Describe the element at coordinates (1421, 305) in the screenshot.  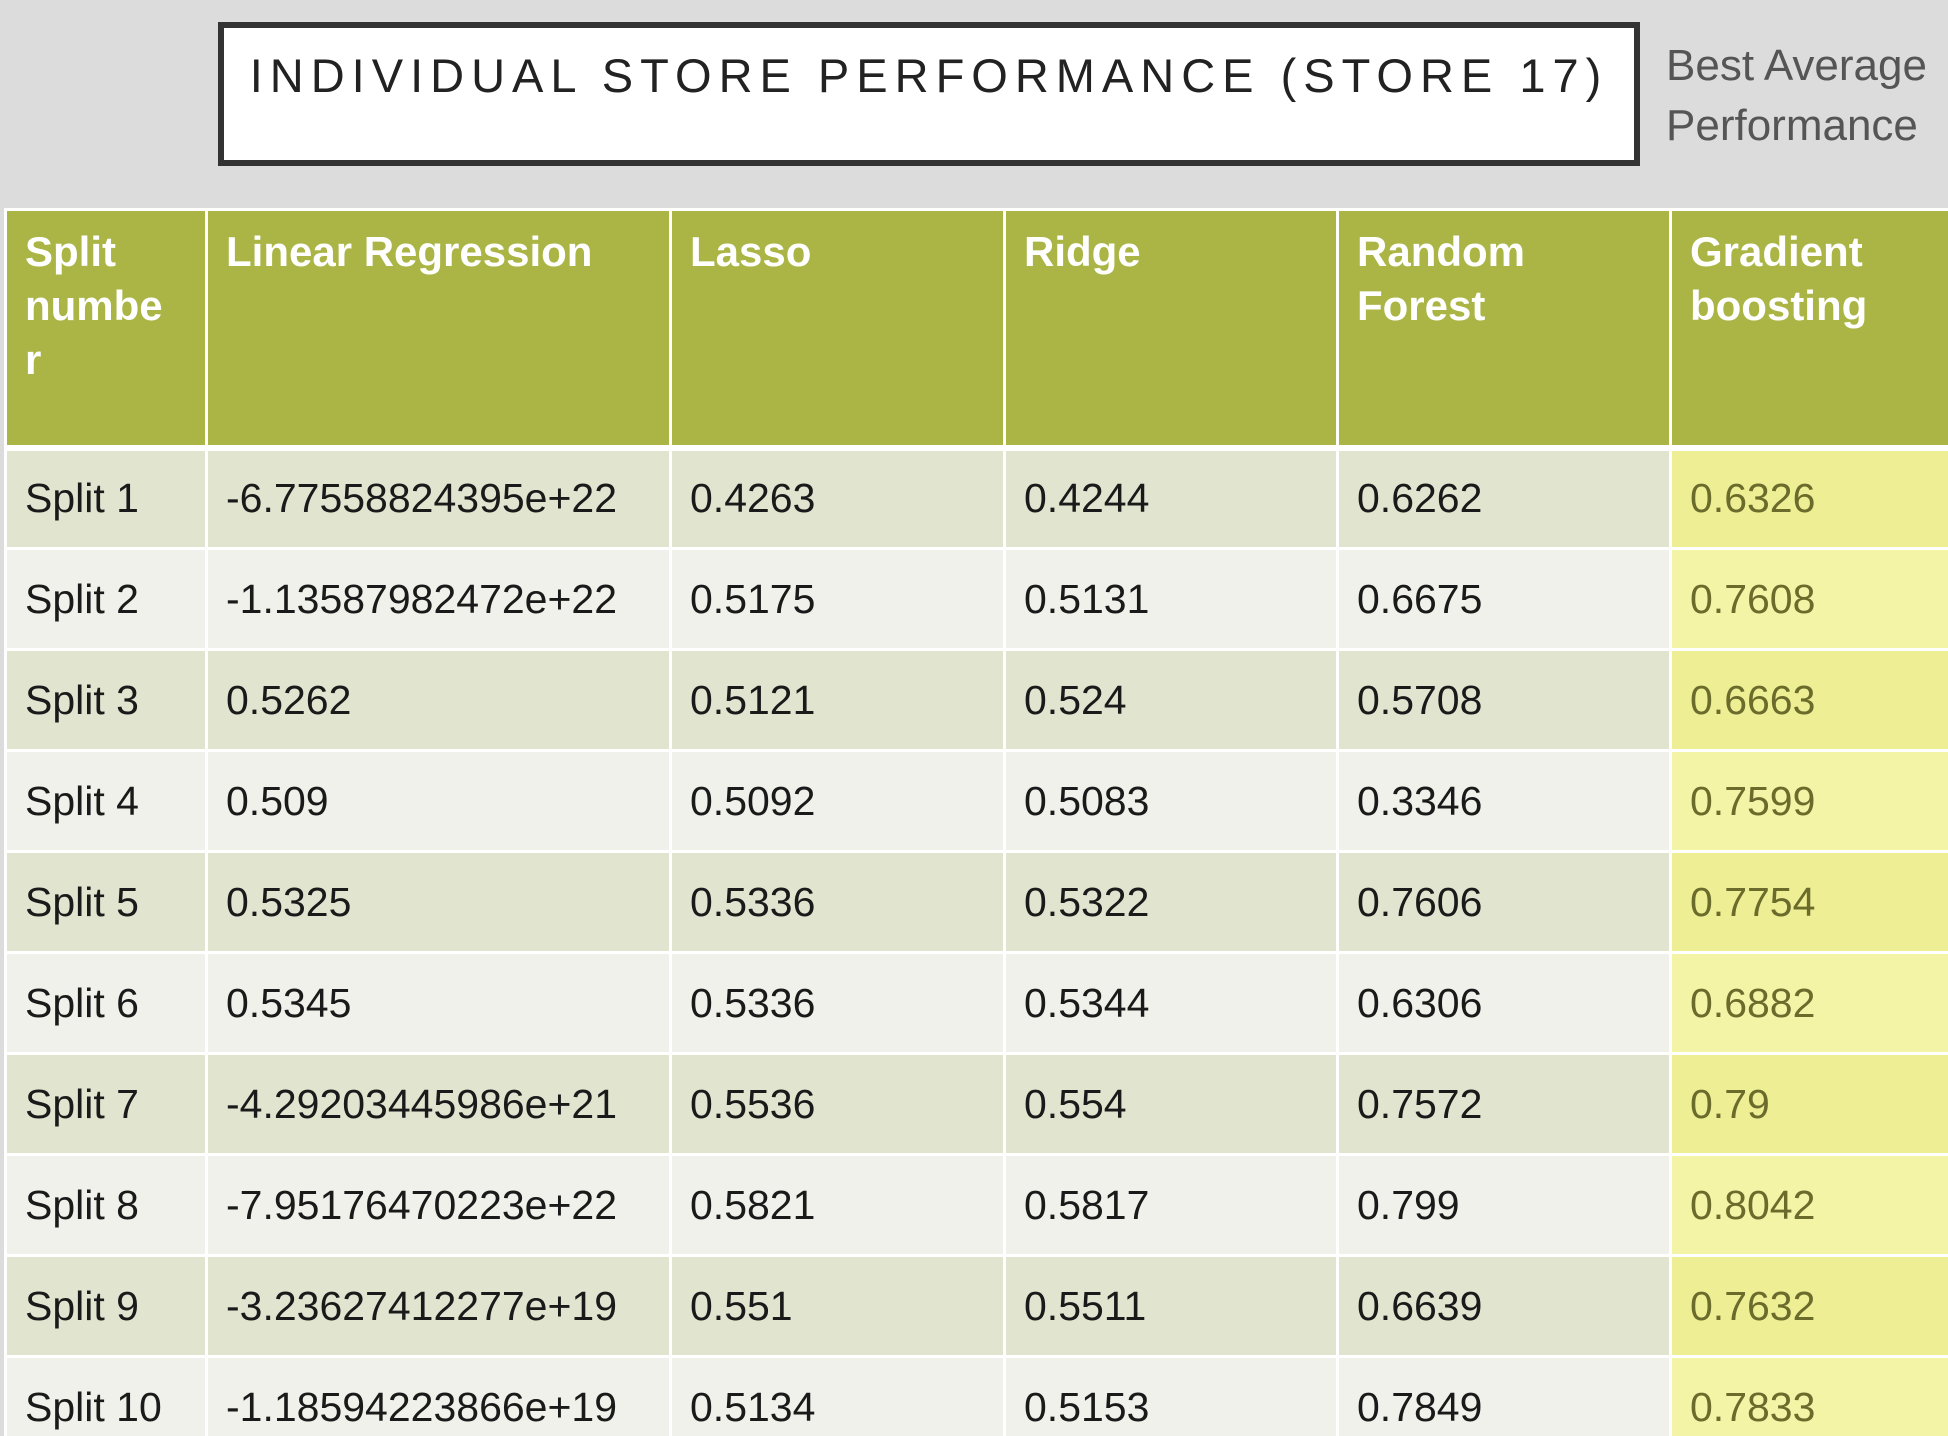
I see `header-random-forest-line-2: Forest` at that location.